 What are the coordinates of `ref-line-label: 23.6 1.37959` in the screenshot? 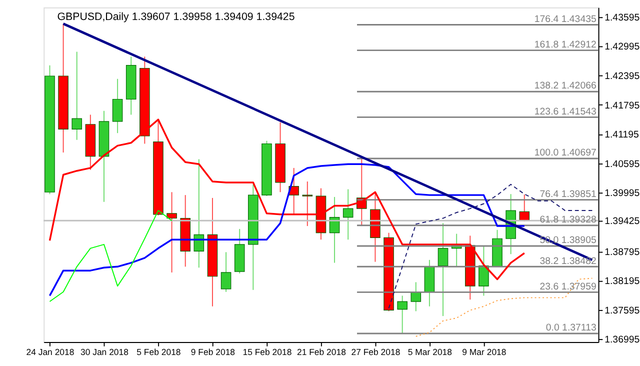 It's located at (568, 286).